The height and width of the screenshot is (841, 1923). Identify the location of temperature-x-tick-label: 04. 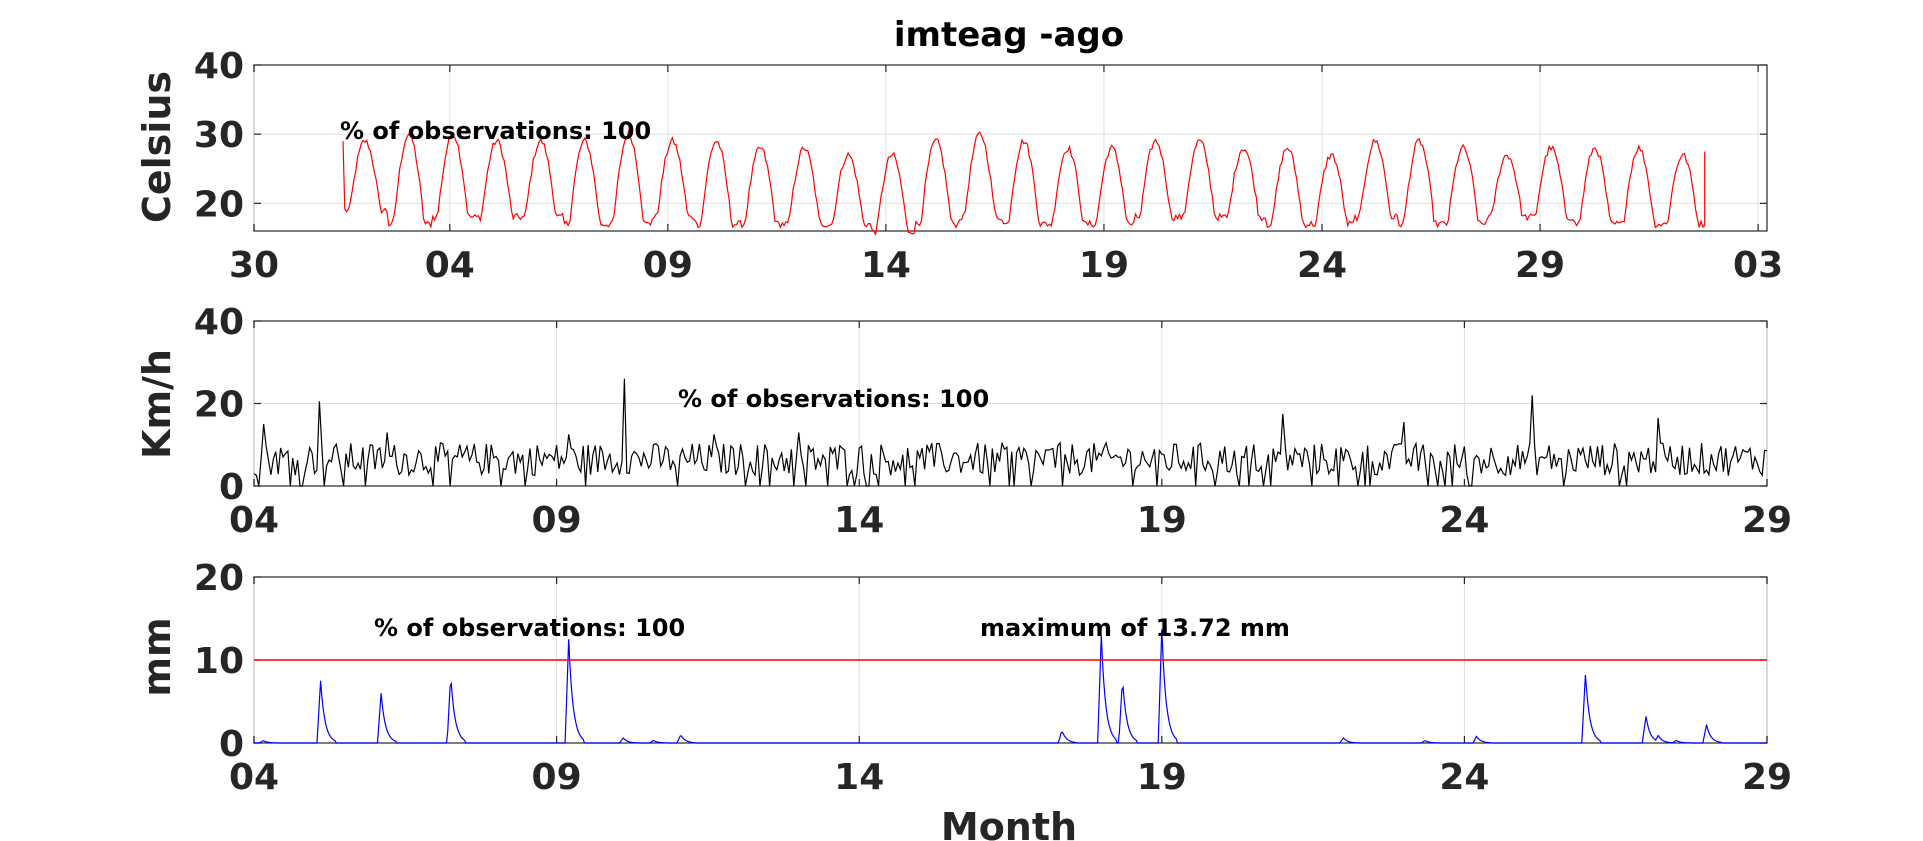
(450, 265).